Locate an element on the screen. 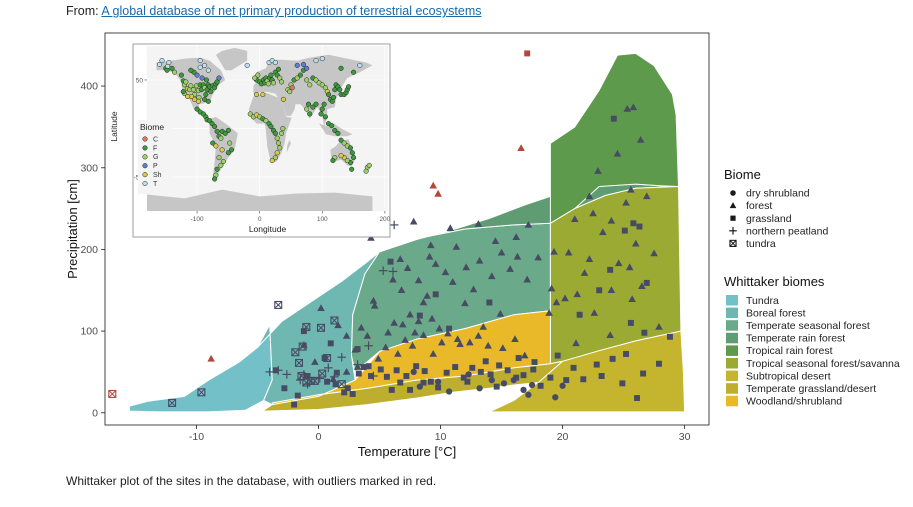  inset-legend-label: T is located at coordinates (155, 184).